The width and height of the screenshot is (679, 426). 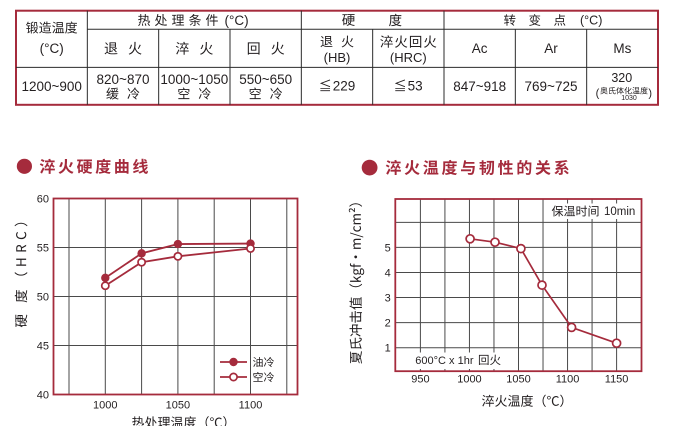 What do you see at coordinates (388, 324) in the screenshot?
I see `svg-text: 2` at bounding box center [388, 324].